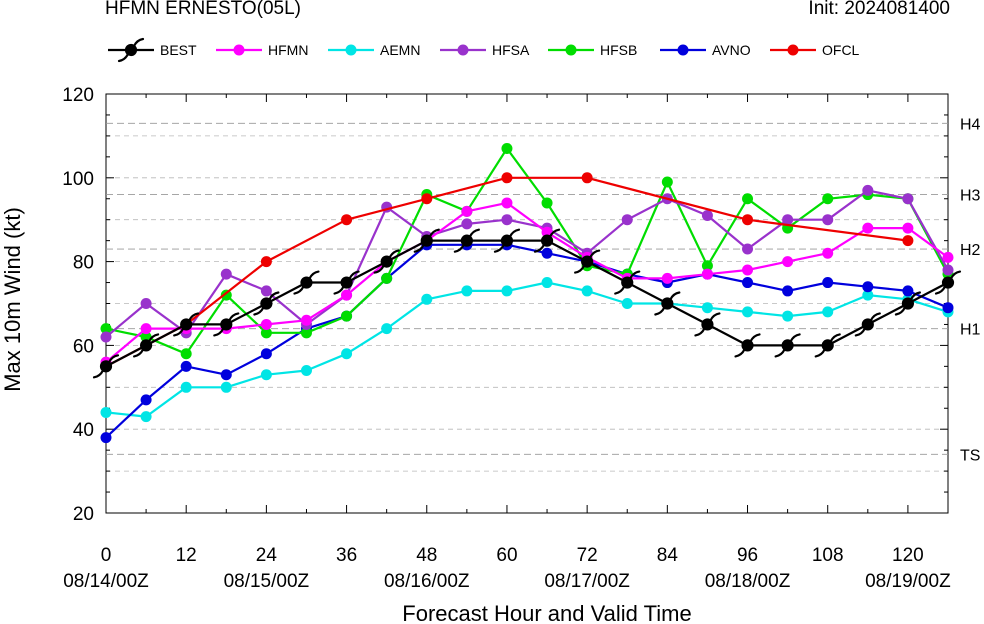  Describe the element at coordinates (592, 50) in the screenshot. I see `legend-item-hfsb: HFSB` at that location.